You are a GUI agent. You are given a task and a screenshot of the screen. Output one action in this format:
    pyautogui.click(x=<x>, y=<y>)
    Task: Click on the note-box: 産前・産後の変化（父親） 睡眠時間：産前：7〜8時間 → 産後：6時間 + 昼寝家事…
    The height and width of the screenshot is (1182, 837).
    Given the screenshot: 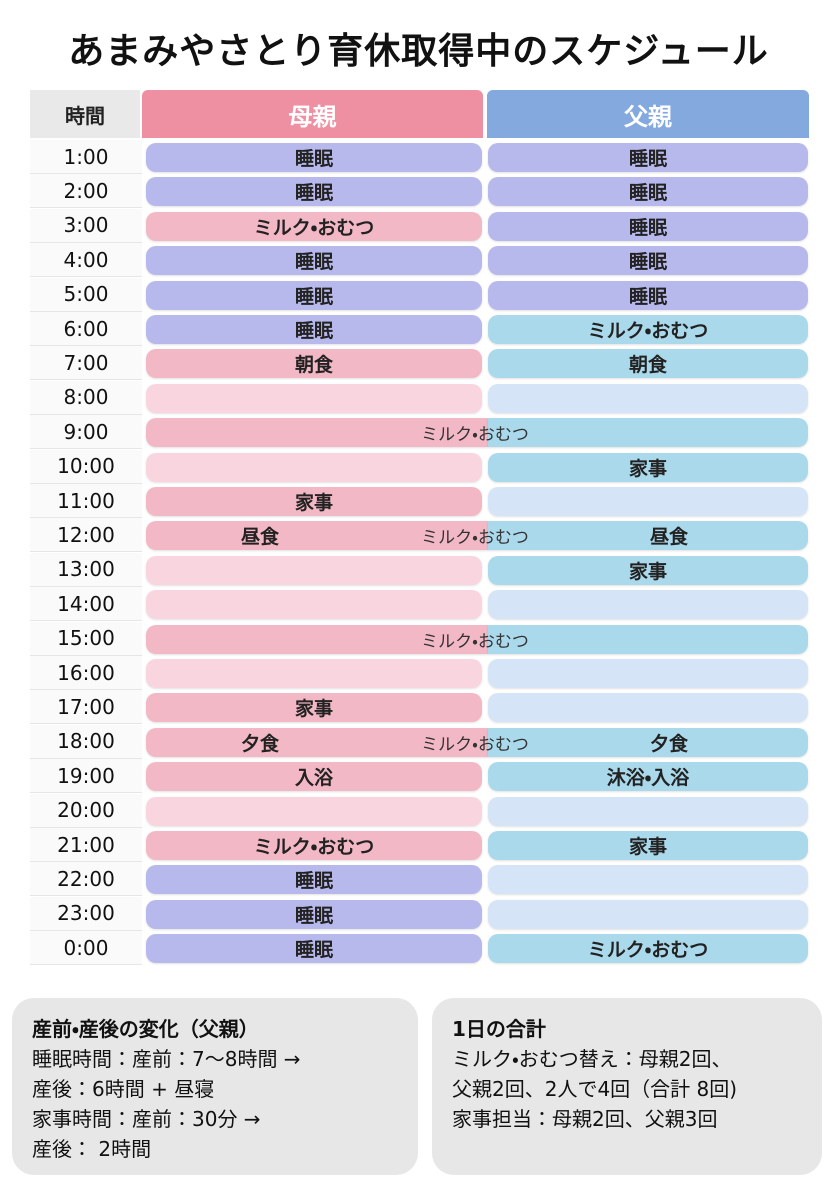 What is the action you would take?
    pyautogui.click(x=215, y=1086)
    